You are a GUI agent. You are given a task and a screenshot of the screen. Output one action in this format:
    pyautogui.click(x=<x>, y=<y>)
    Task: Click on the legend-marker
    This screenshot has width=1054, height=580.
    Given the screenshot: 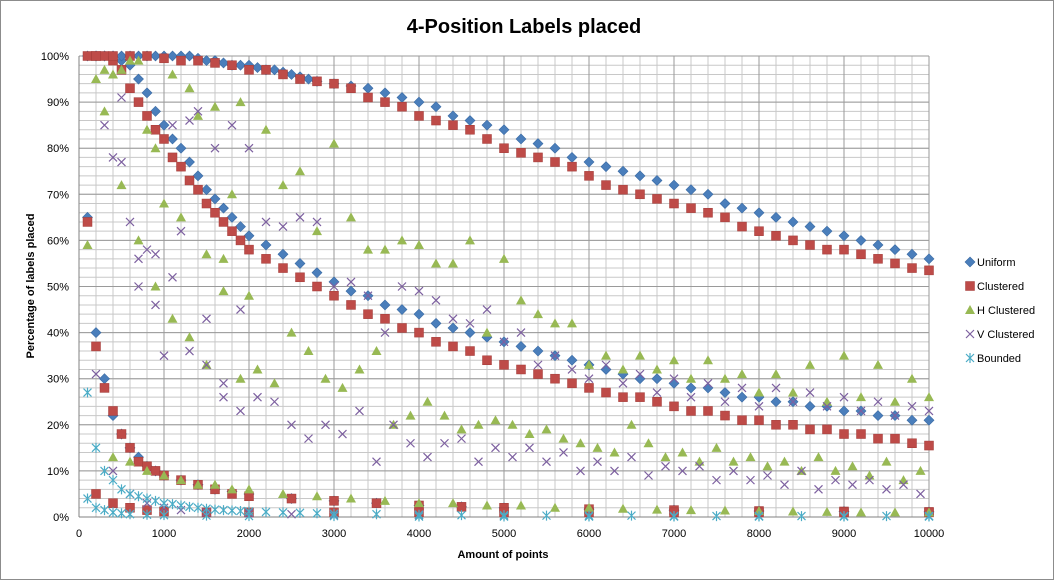 What is the action you would take?
    pyautogui.click(x=970, y=334)
    